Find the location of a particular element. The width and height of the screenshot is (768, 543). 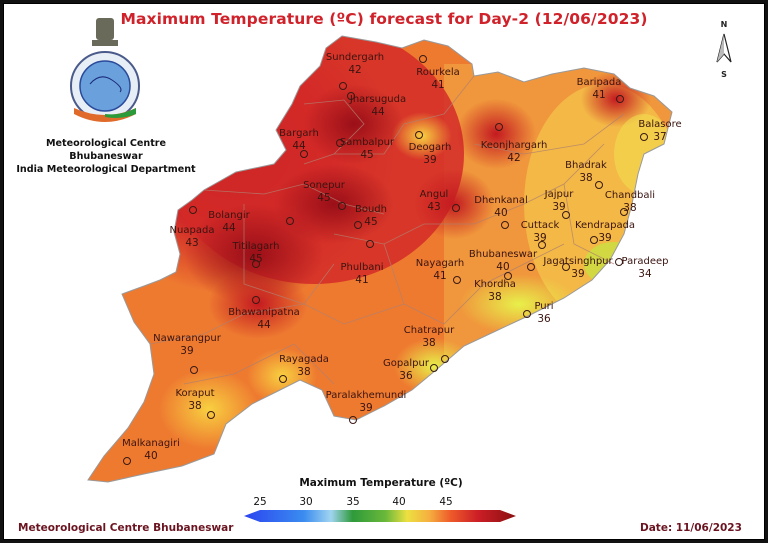

legend-title: Maximum Temperature (ºC) is located at coordinates (381, 483).